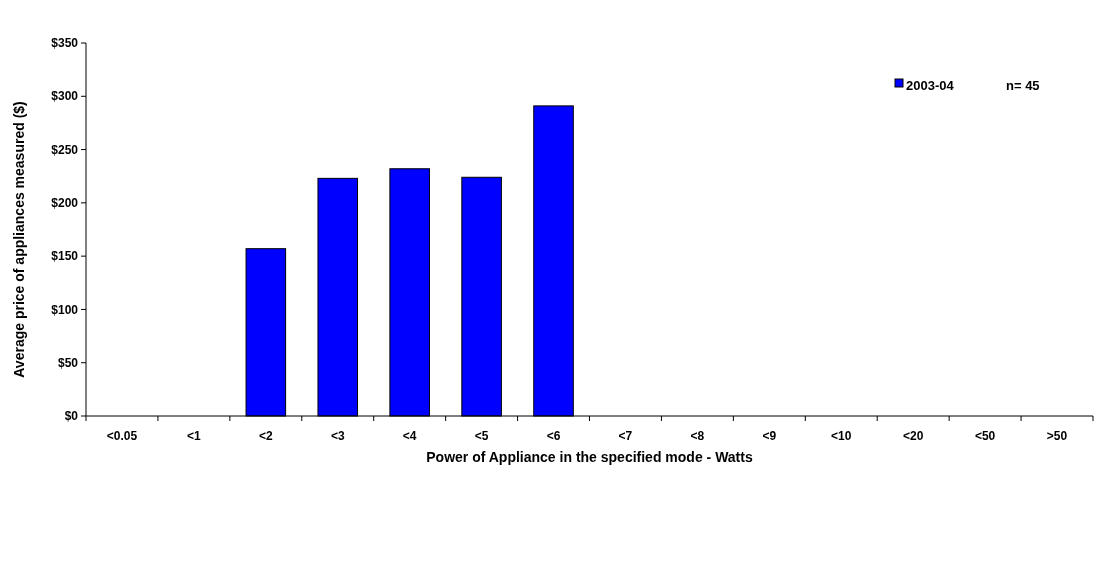 The image size is (1097, 566). What do you see at coordinates (65, 203) in the screenshot?
I see `y-tick-label: $200` at bounding box center [65, 203].